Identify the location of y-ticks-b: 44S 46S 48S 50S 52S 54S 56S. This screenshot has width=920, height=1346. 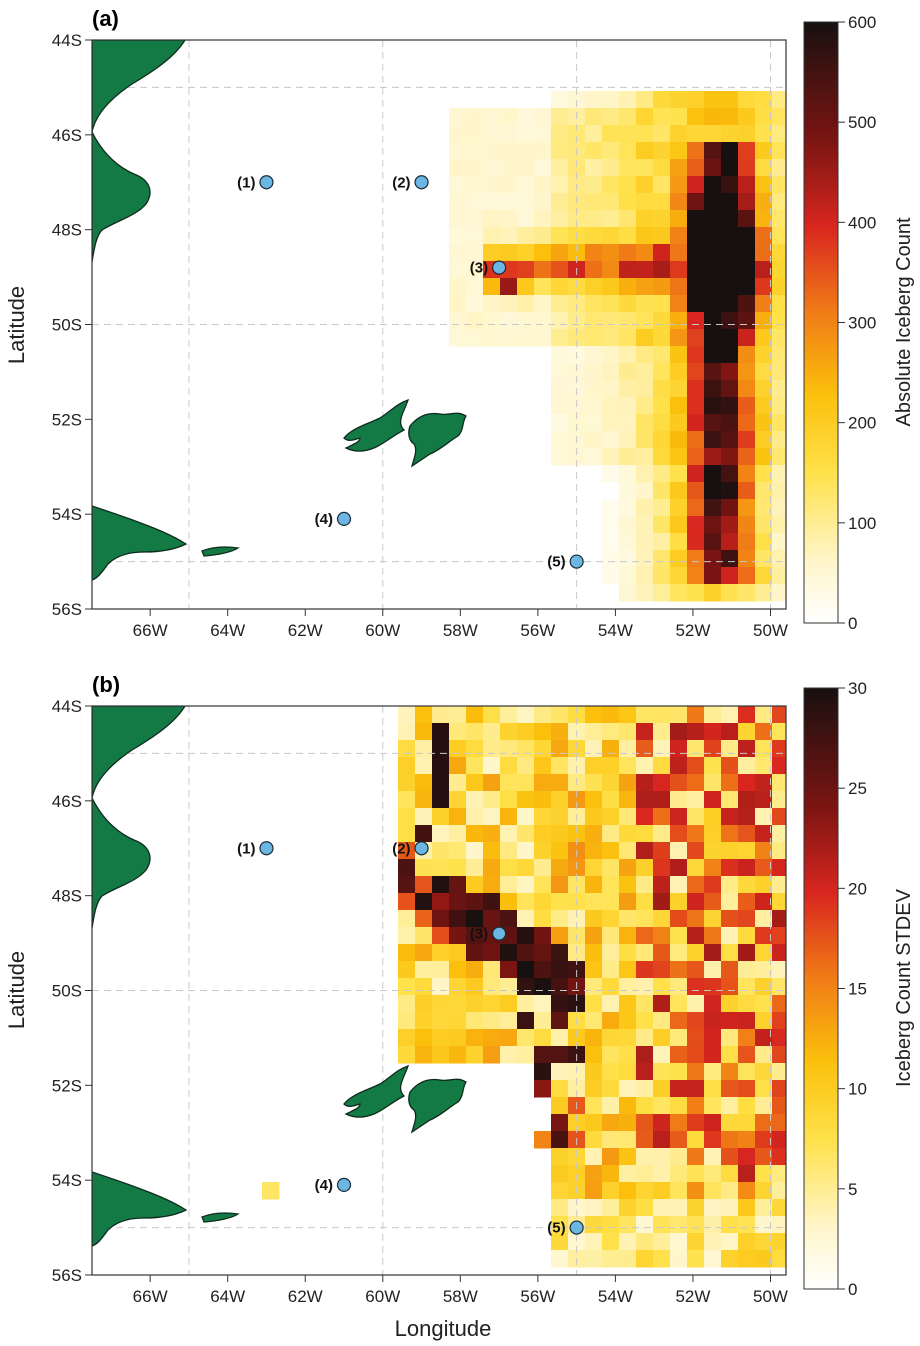
(72, 991).